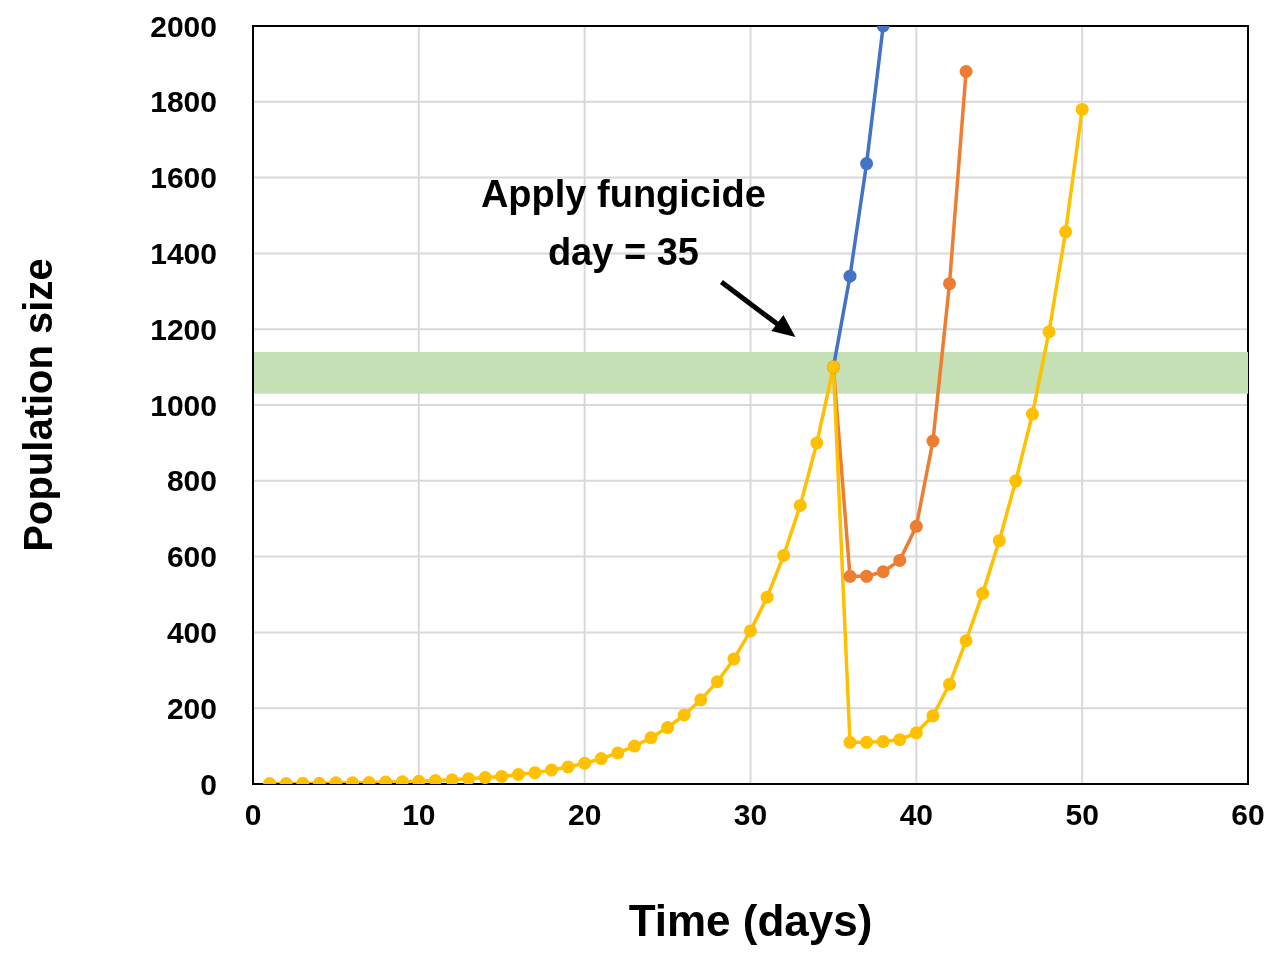 This screenshot has width=1276, height=954. Describe the element at coordinates (191, 557) in the screenshot. I see `y-tick-label: 600` at that location.